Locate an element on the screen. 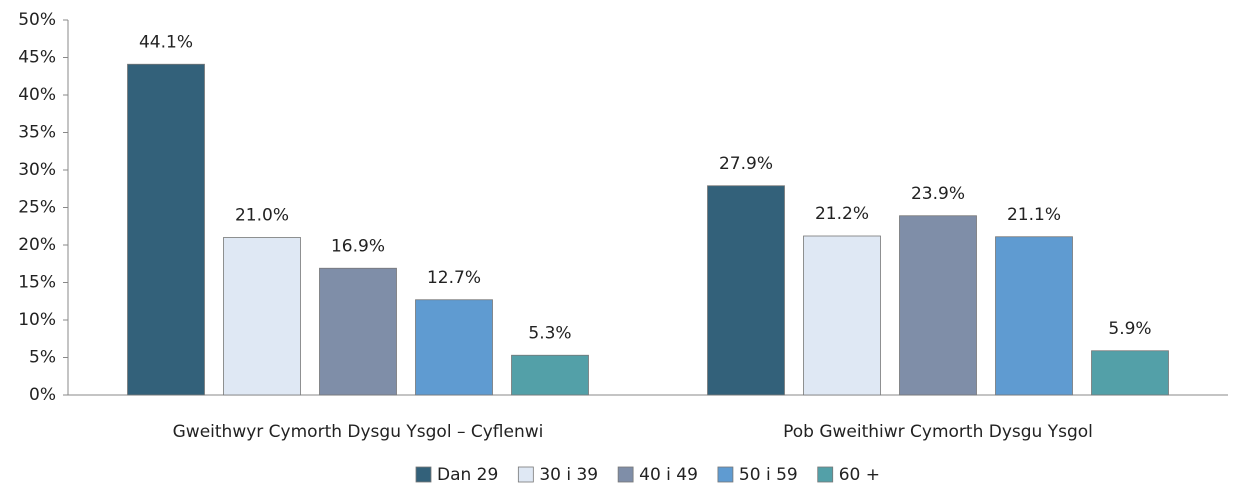 This screenshot has width=1235, height=491. y-tick-label: 35% is located at coordinates (37, 133).